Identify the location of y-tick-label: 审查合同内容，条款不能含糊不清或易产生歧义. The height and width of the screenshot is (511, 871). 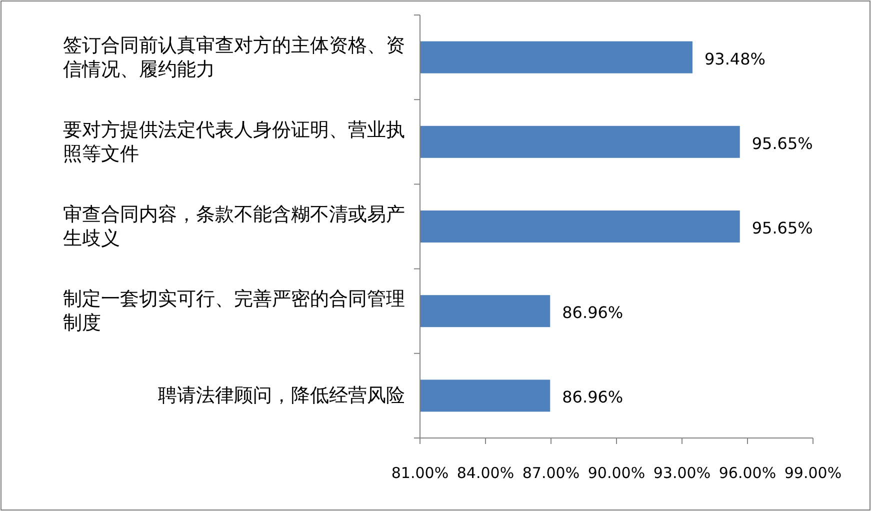
(234, 227).